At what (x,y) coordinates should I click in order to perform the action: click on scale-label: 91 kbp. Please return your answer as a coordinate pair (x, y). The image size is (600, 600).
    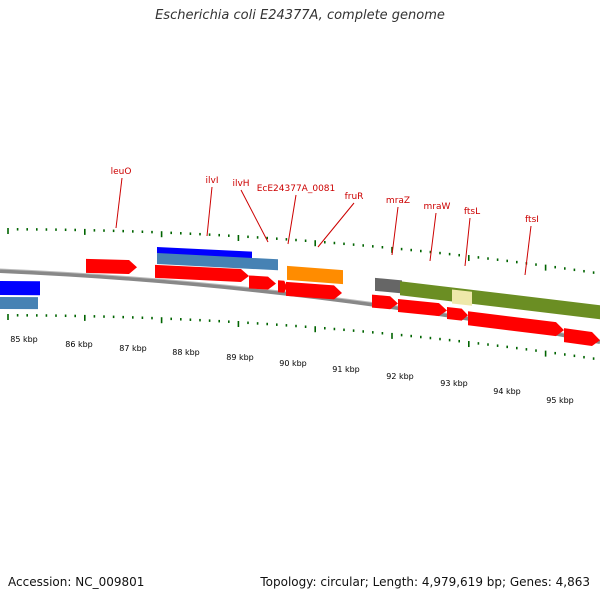
    Looking at the image, I should click on (346, 369).